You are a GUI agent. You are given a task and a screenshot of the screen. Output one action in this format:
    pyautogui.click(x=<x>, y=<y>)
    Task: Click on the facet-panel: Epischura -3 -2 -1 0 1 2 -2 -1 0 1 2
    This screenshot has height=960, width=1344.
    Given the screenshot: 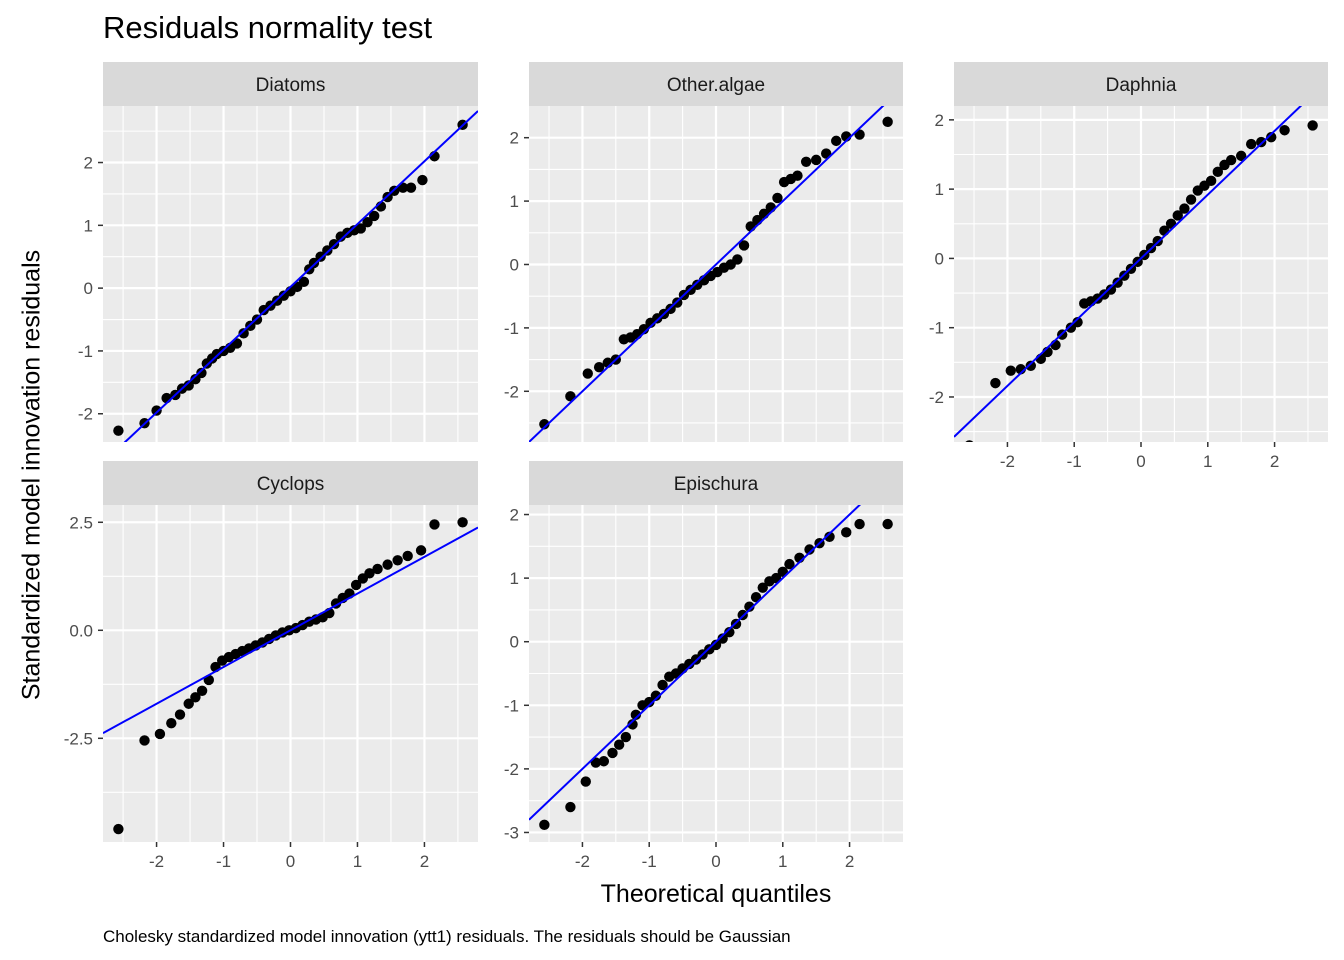 What is the action you would take?
    pyautogui.click(x=703, y=666)
    